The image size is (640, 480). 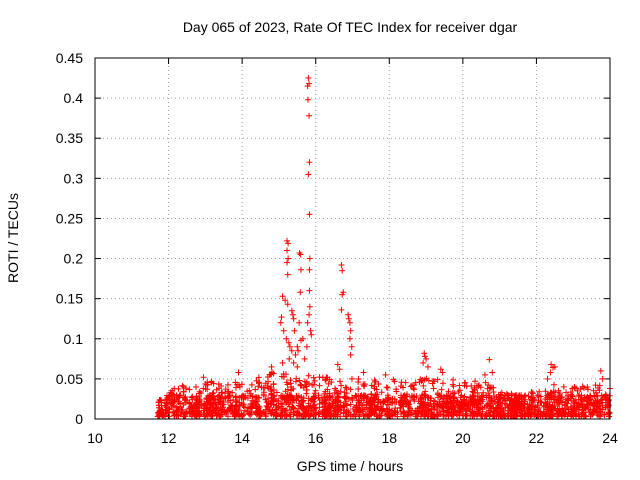 I want to click on y-tick-label: 0.2, so click(x=74, y=259).